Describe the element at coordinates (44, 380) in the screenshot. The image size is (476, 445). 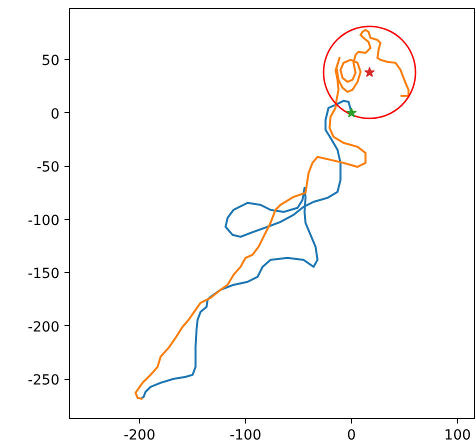
I see `y-tick-label: -250` at that location.